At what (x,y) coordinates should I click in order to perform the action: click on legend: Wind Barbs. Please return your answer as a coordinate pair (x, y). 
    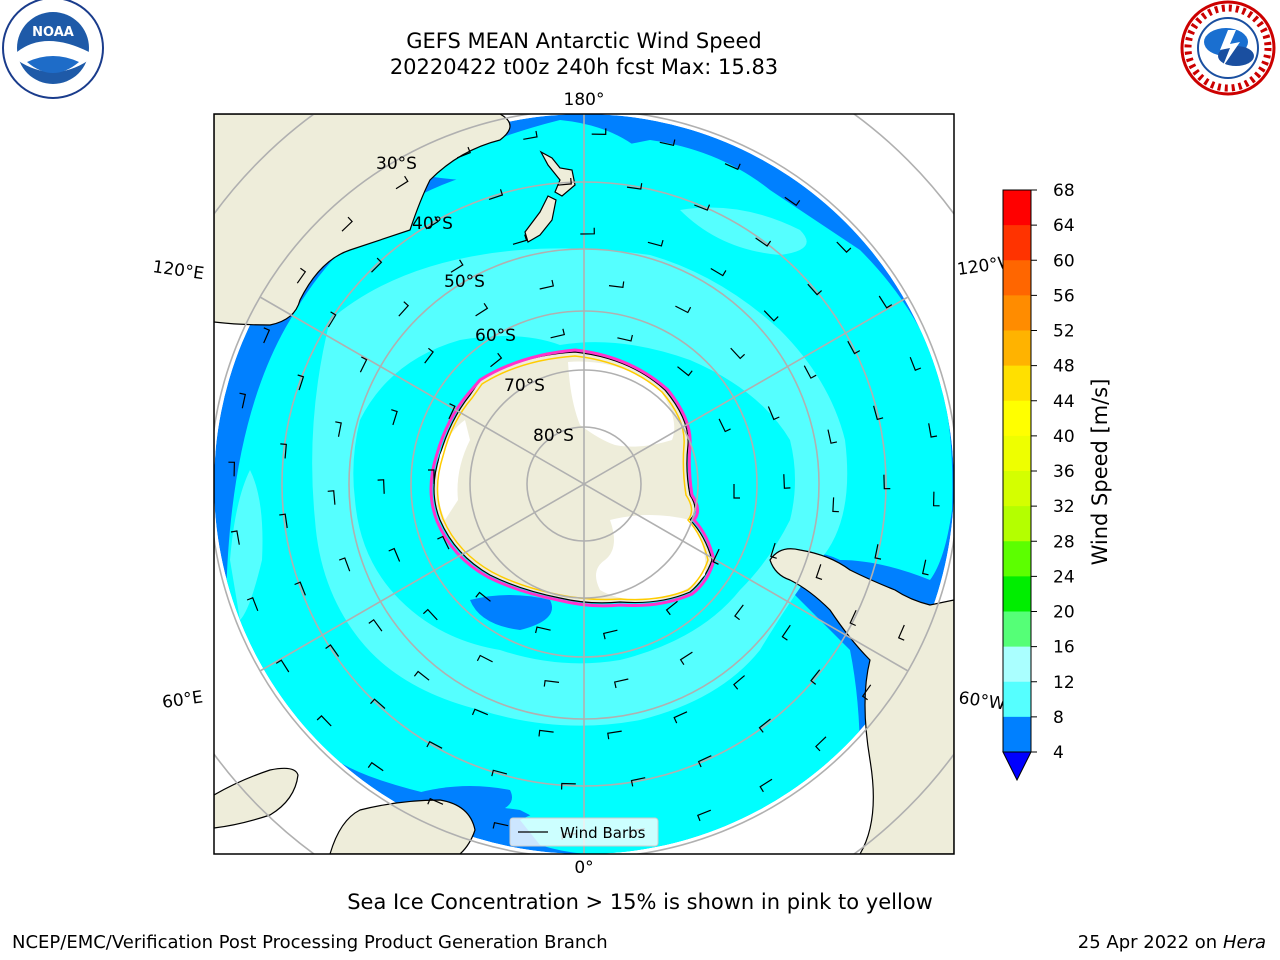
    Looking at the image, I should click on (584, 832).